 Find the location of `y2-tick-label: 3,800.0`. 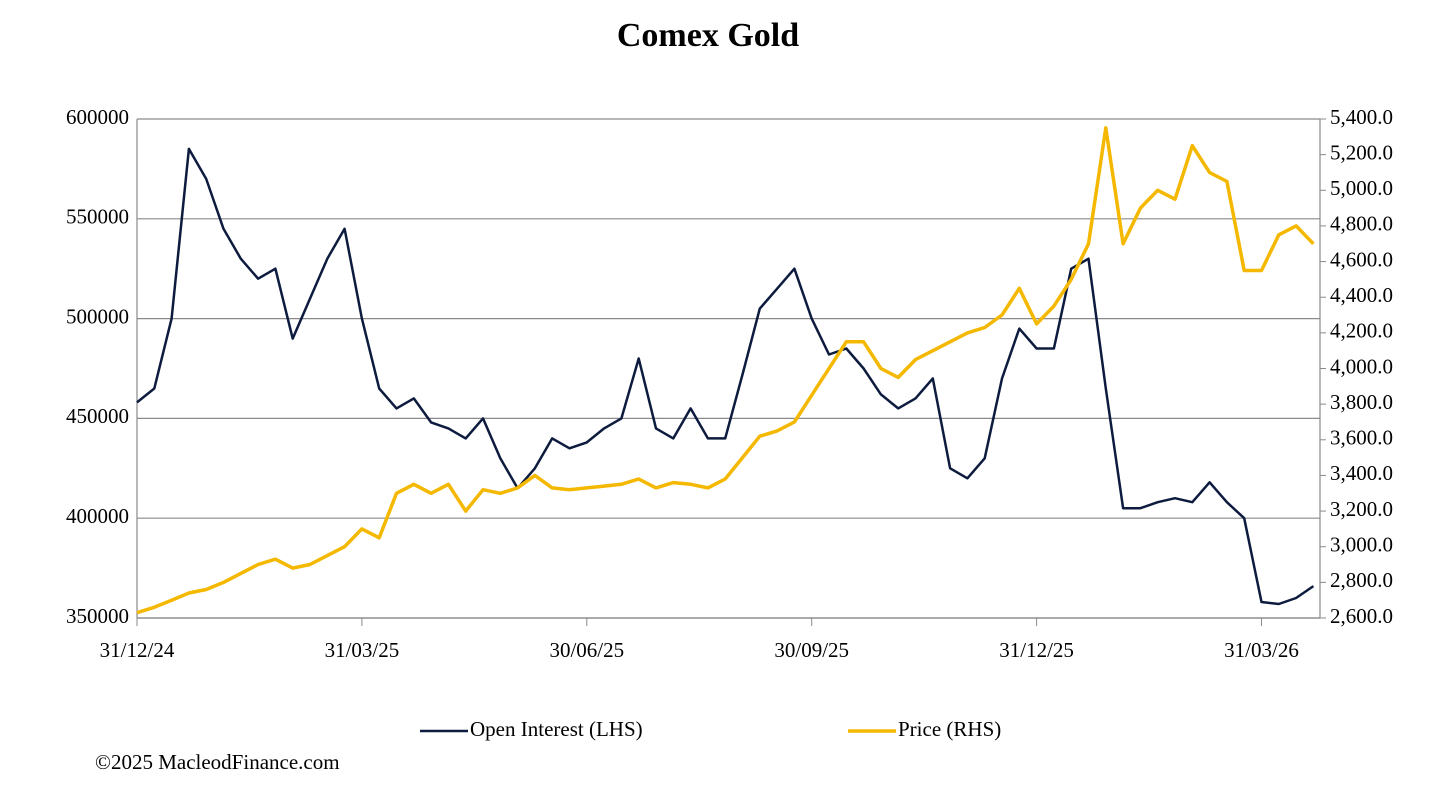

y2-tick-label: 3,800.0 is located at coordinates (1361, 402).